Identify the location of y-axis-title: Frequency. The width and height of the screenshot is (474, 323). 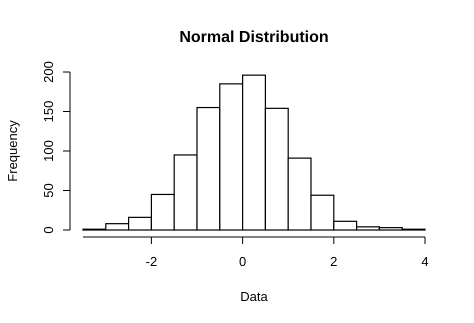
(12, 151).